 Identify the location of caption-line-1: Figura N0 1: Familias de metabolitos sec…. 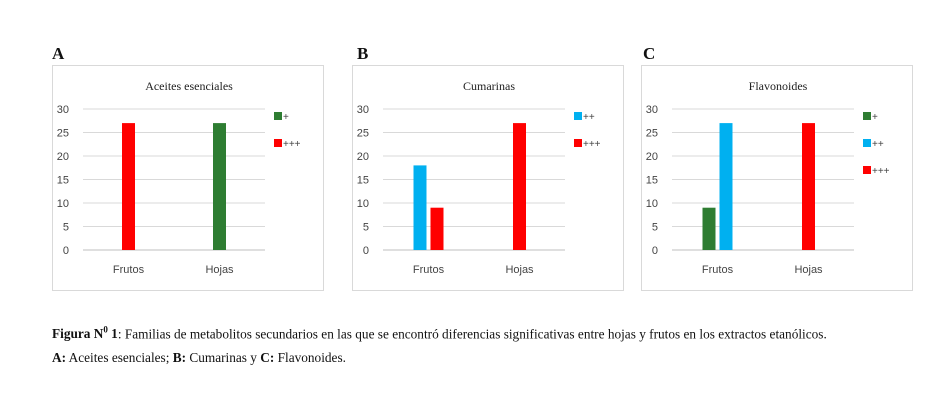
(492, 332).